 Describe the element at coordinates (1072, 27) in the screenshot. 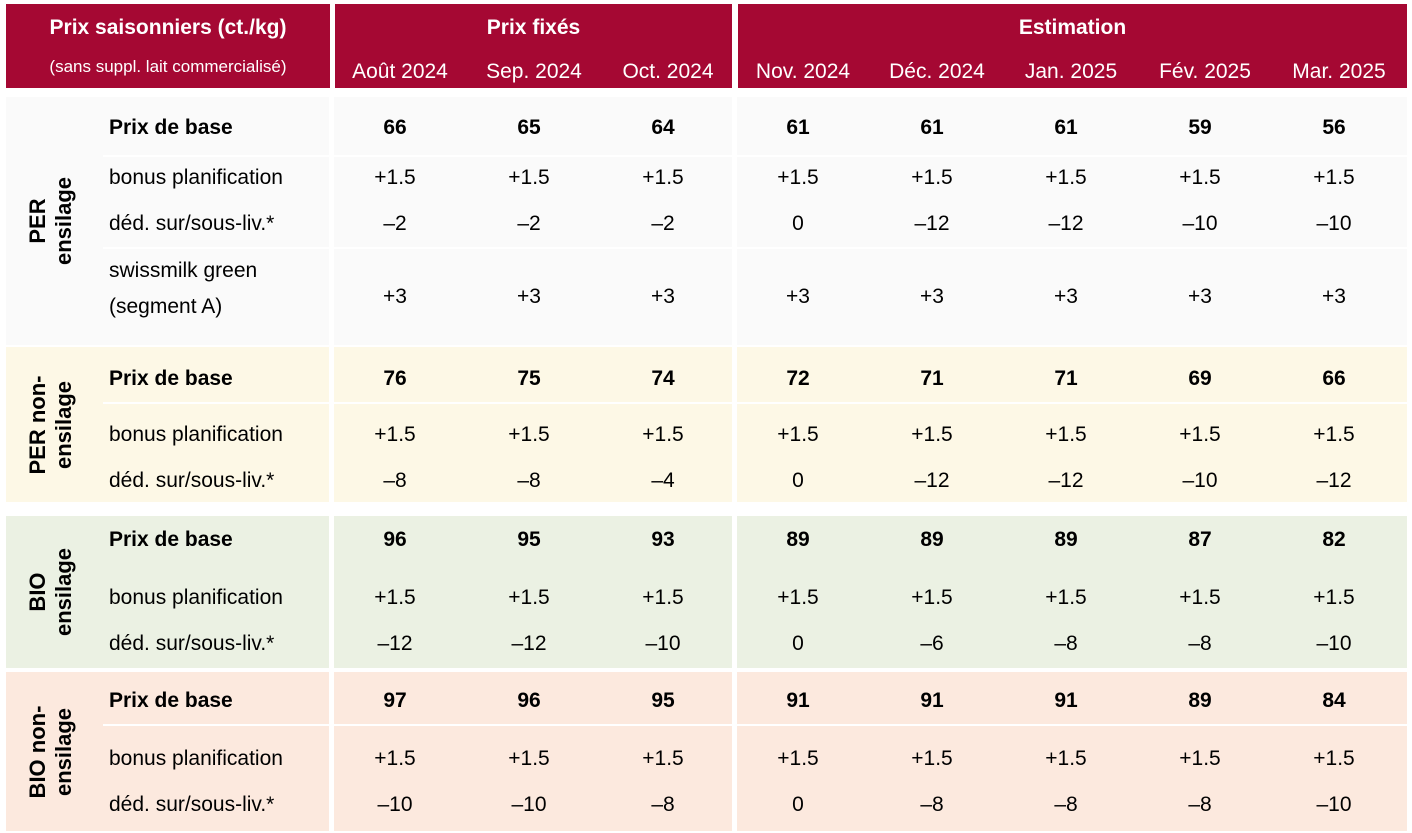

I see `estimate-heading: Estimation` at that location.